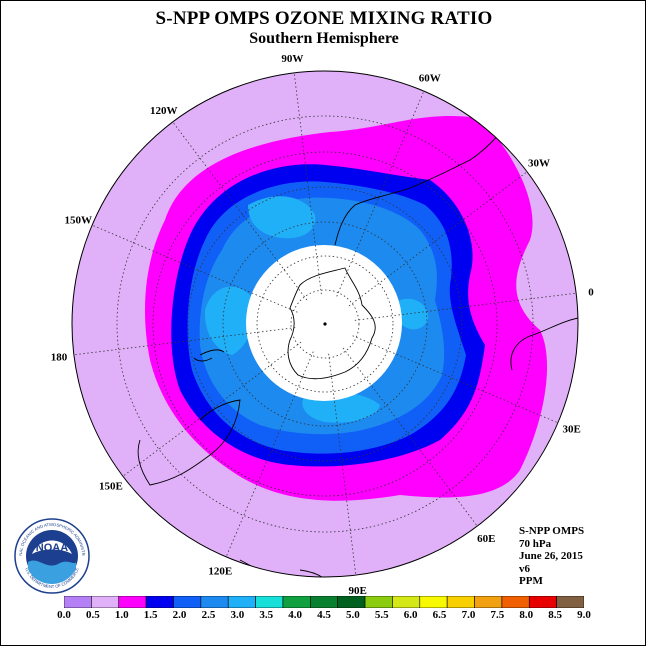 The width and height of the screenshot is (648, 648). I want to click on ozone-level-3-0-3-5-region, so click(282, 217).